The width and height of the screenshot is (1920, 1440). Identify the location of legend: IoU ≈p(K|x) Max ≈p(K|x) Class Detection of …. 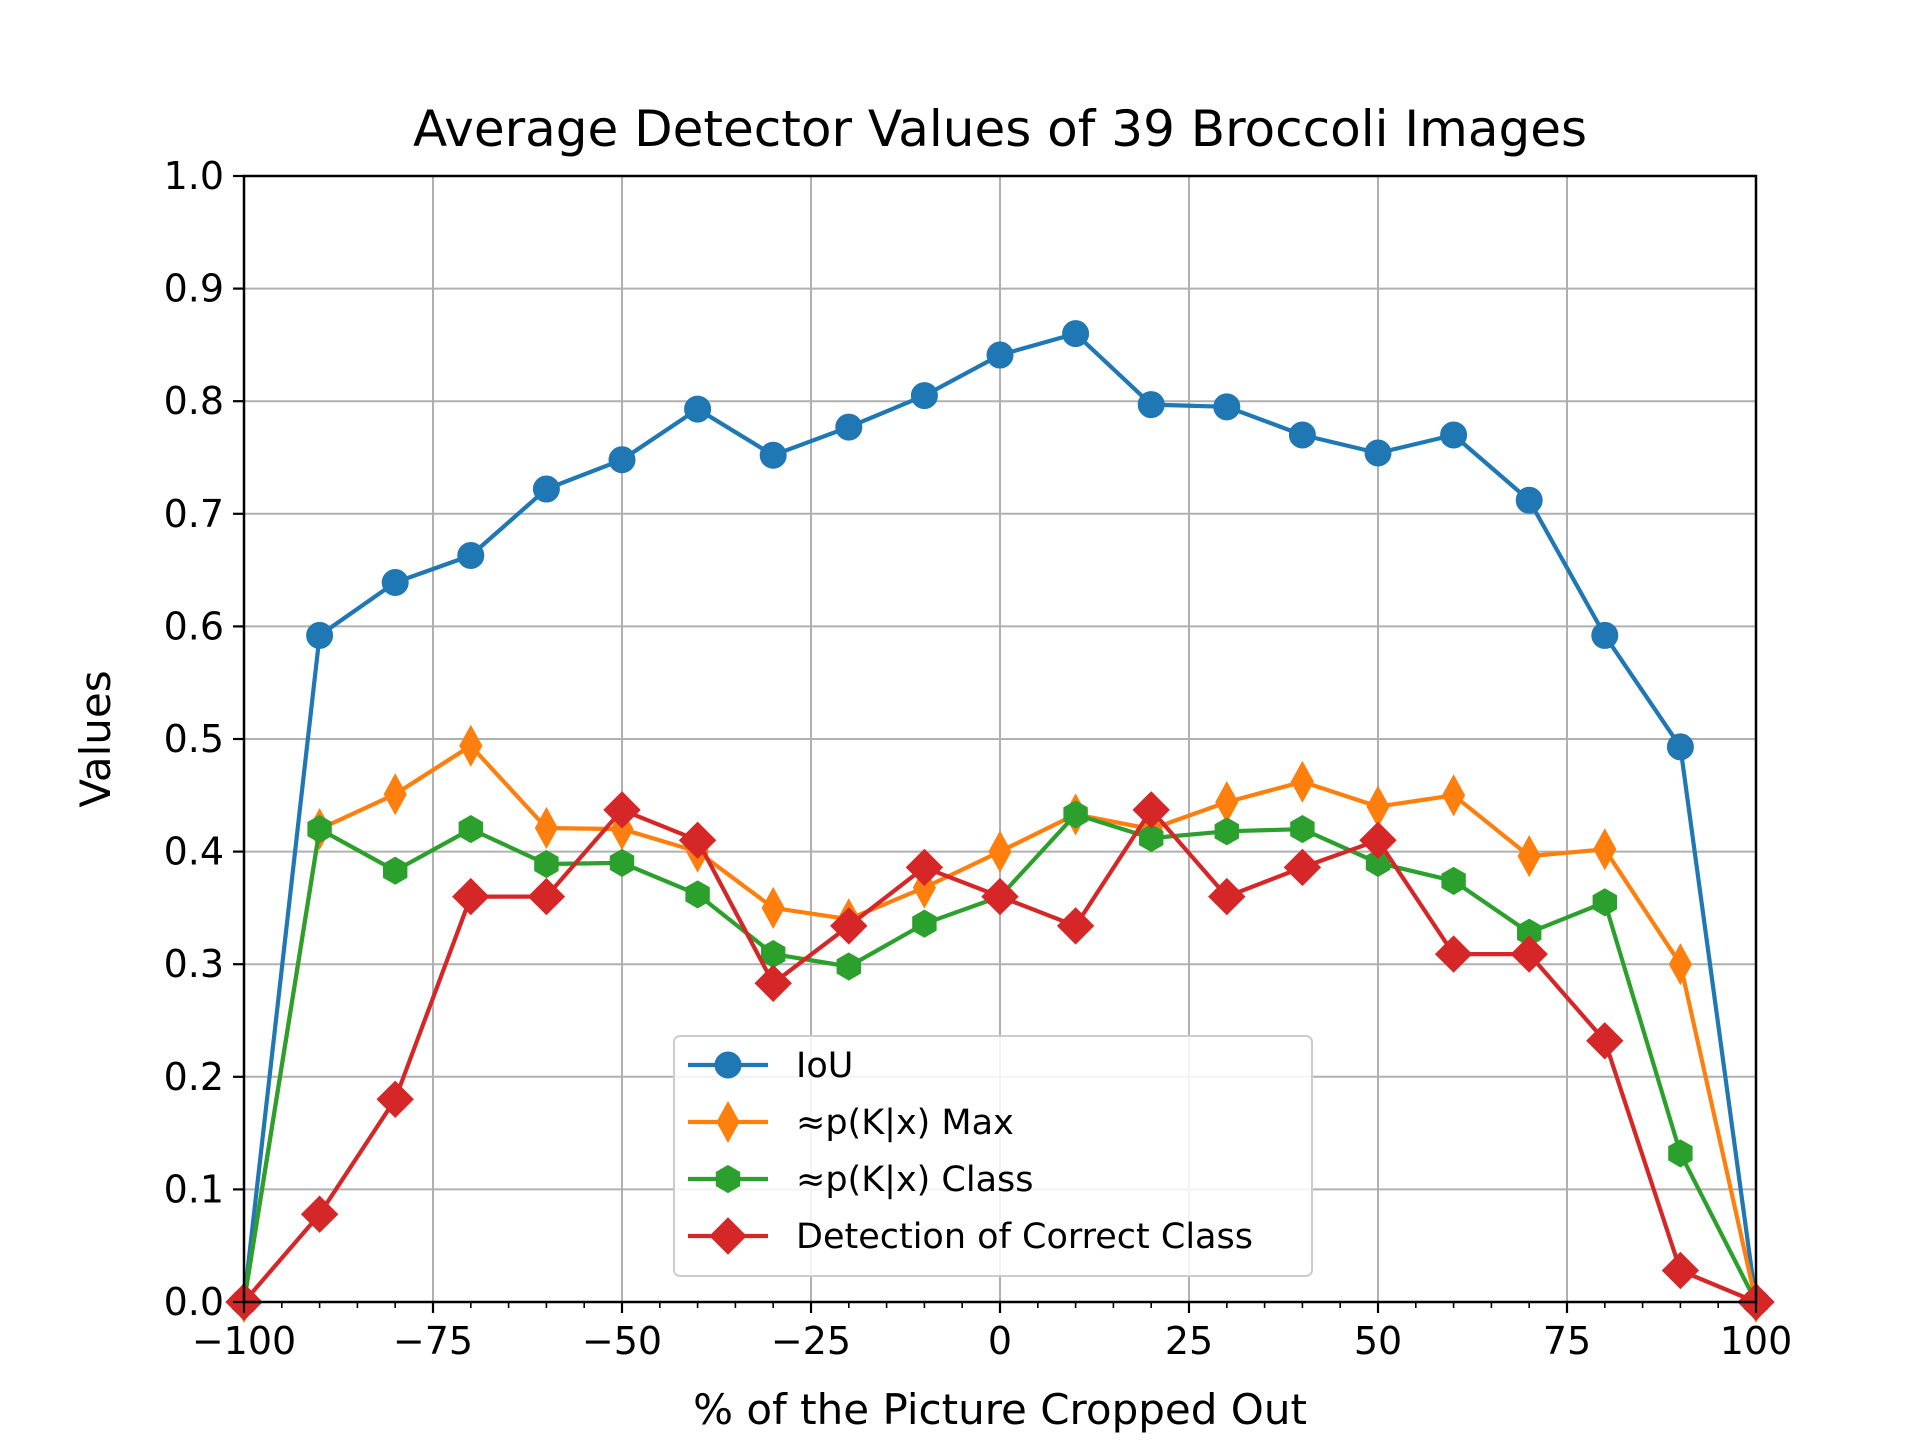
(993, 1156).